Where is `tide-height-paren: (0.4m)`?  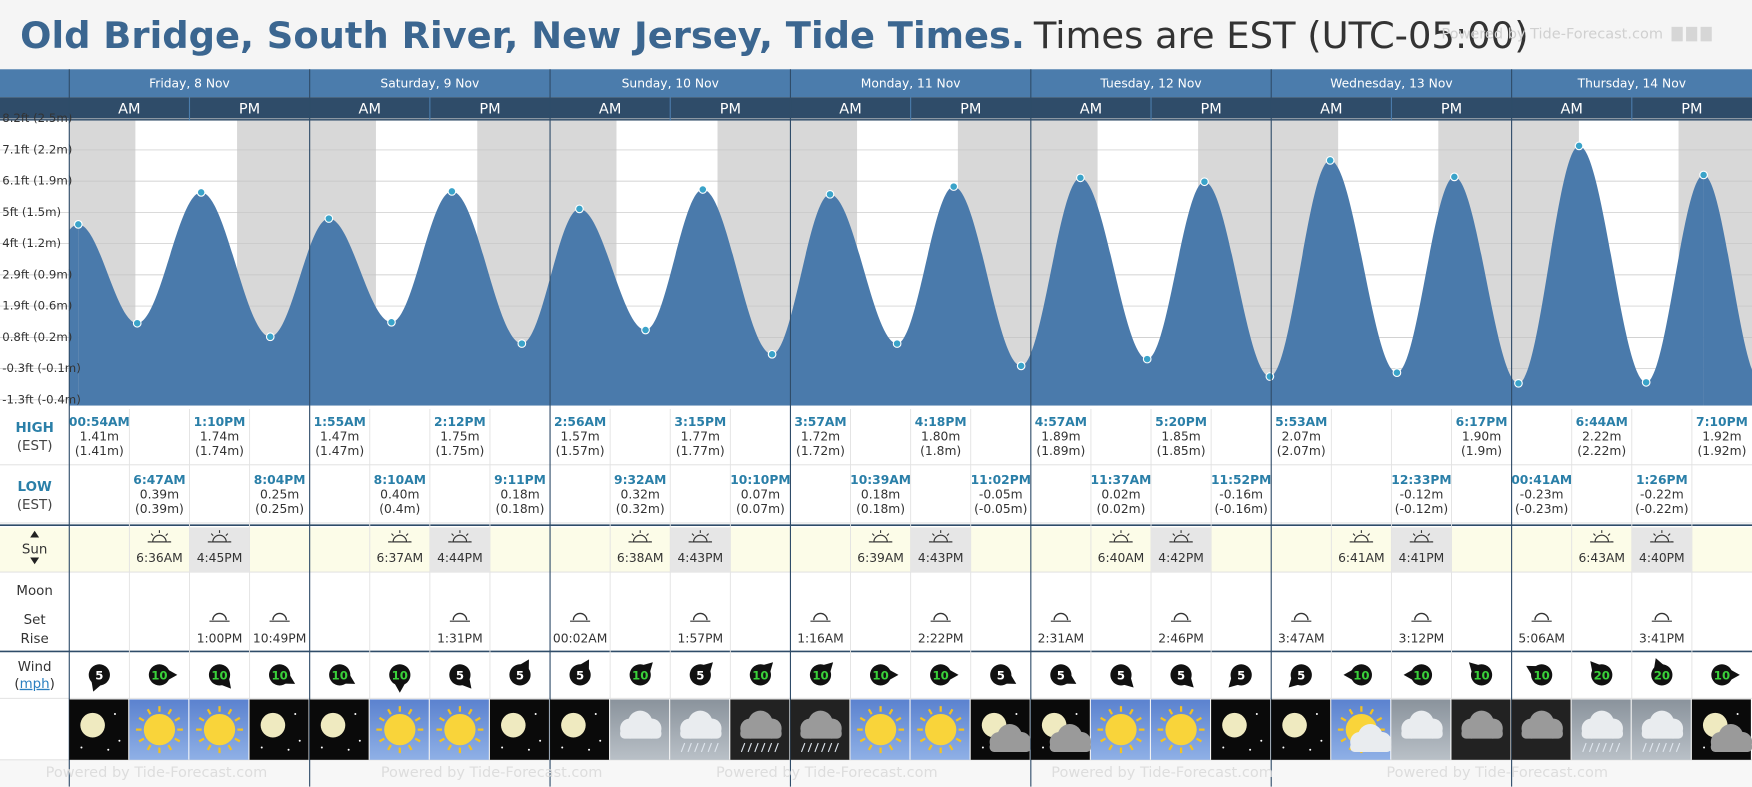 tide-height-paren: (0.4m) is located at coordinates (399, 509).